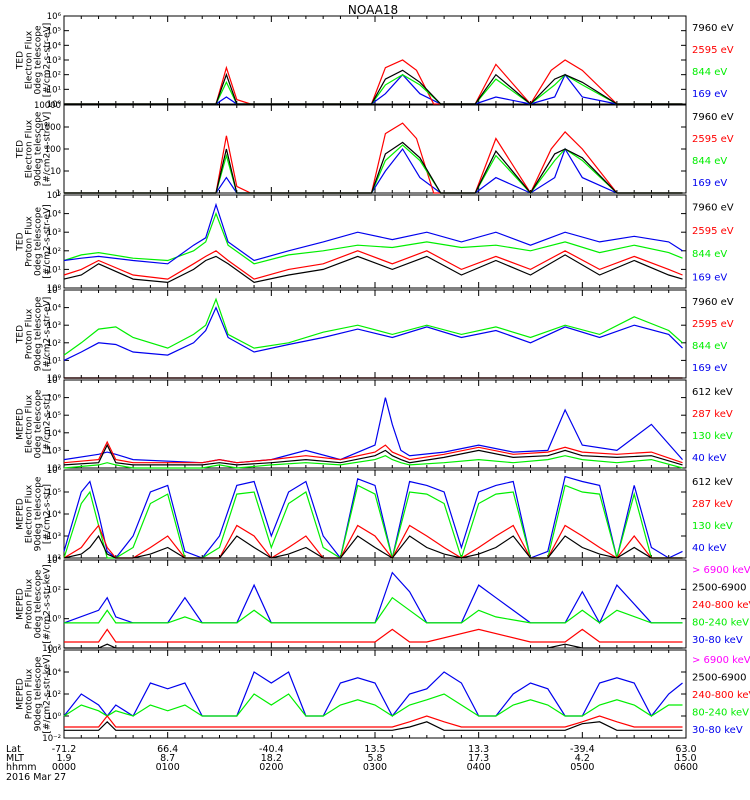 The width and height of the screenshot is (750, 800). I want to click on footer-row-label: Lat, so click(13, 749).